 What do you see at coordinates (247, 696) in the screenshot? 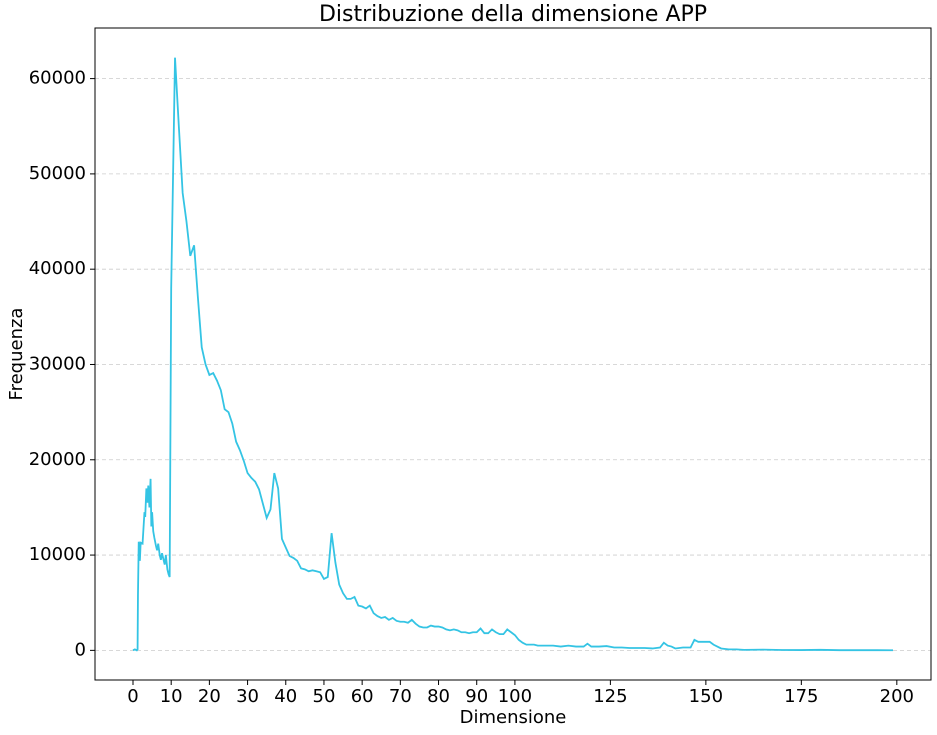
I see `x-tick-label: 30` at bounding box center [247, 696].